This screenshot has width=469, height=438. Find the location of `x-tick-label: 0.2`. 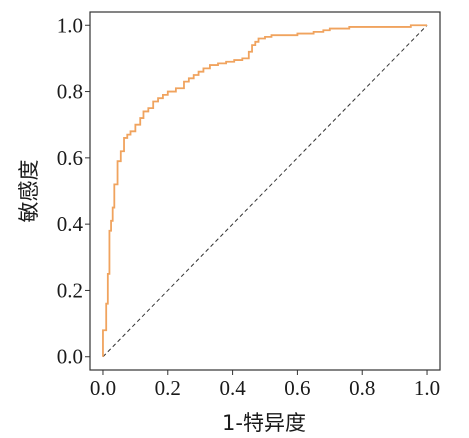

x-tick-label: 0.2 is located at coordinates (168, 388).